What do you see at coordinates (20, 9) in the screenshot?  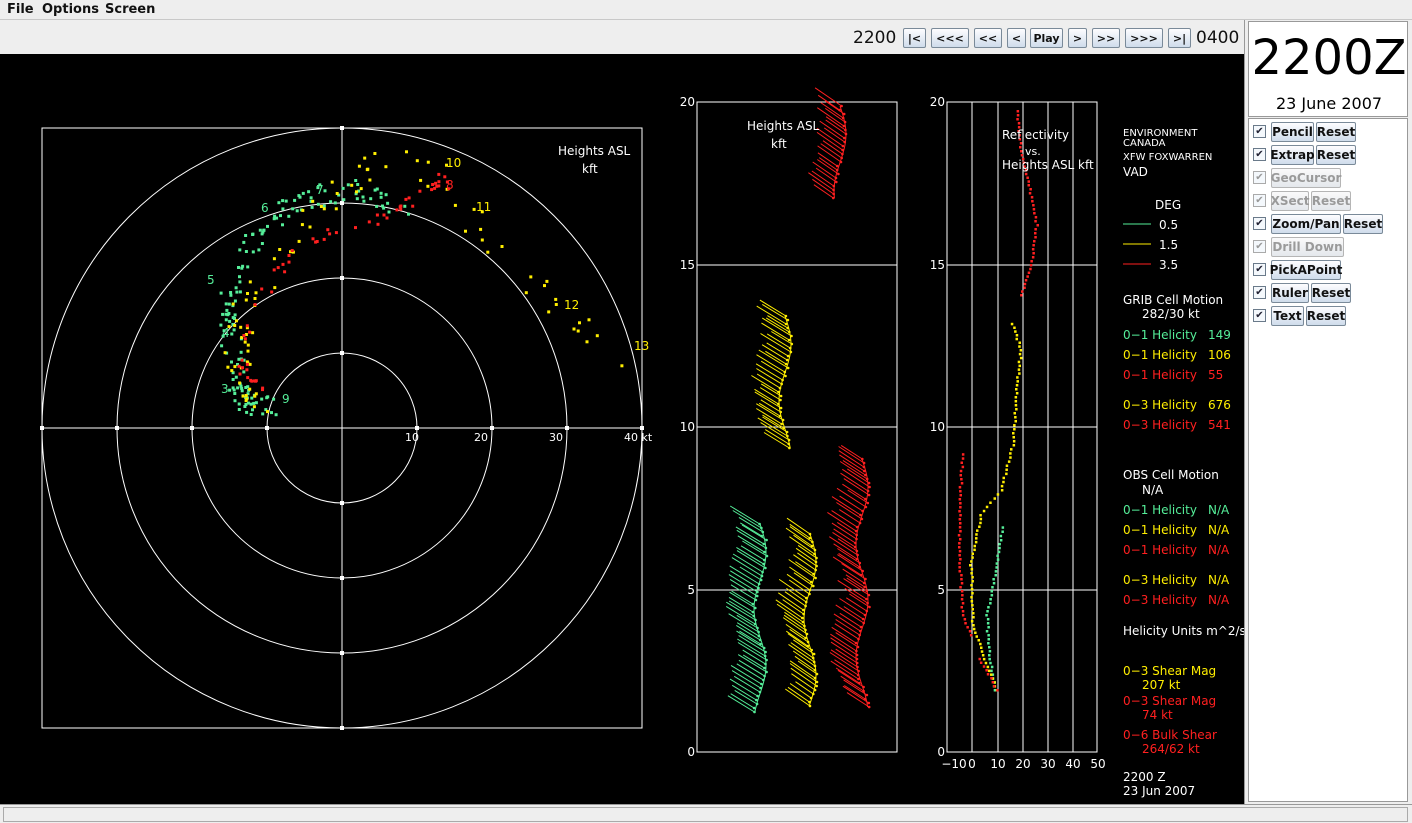 I see `menu-file: File` at bounding box center [20, 9].